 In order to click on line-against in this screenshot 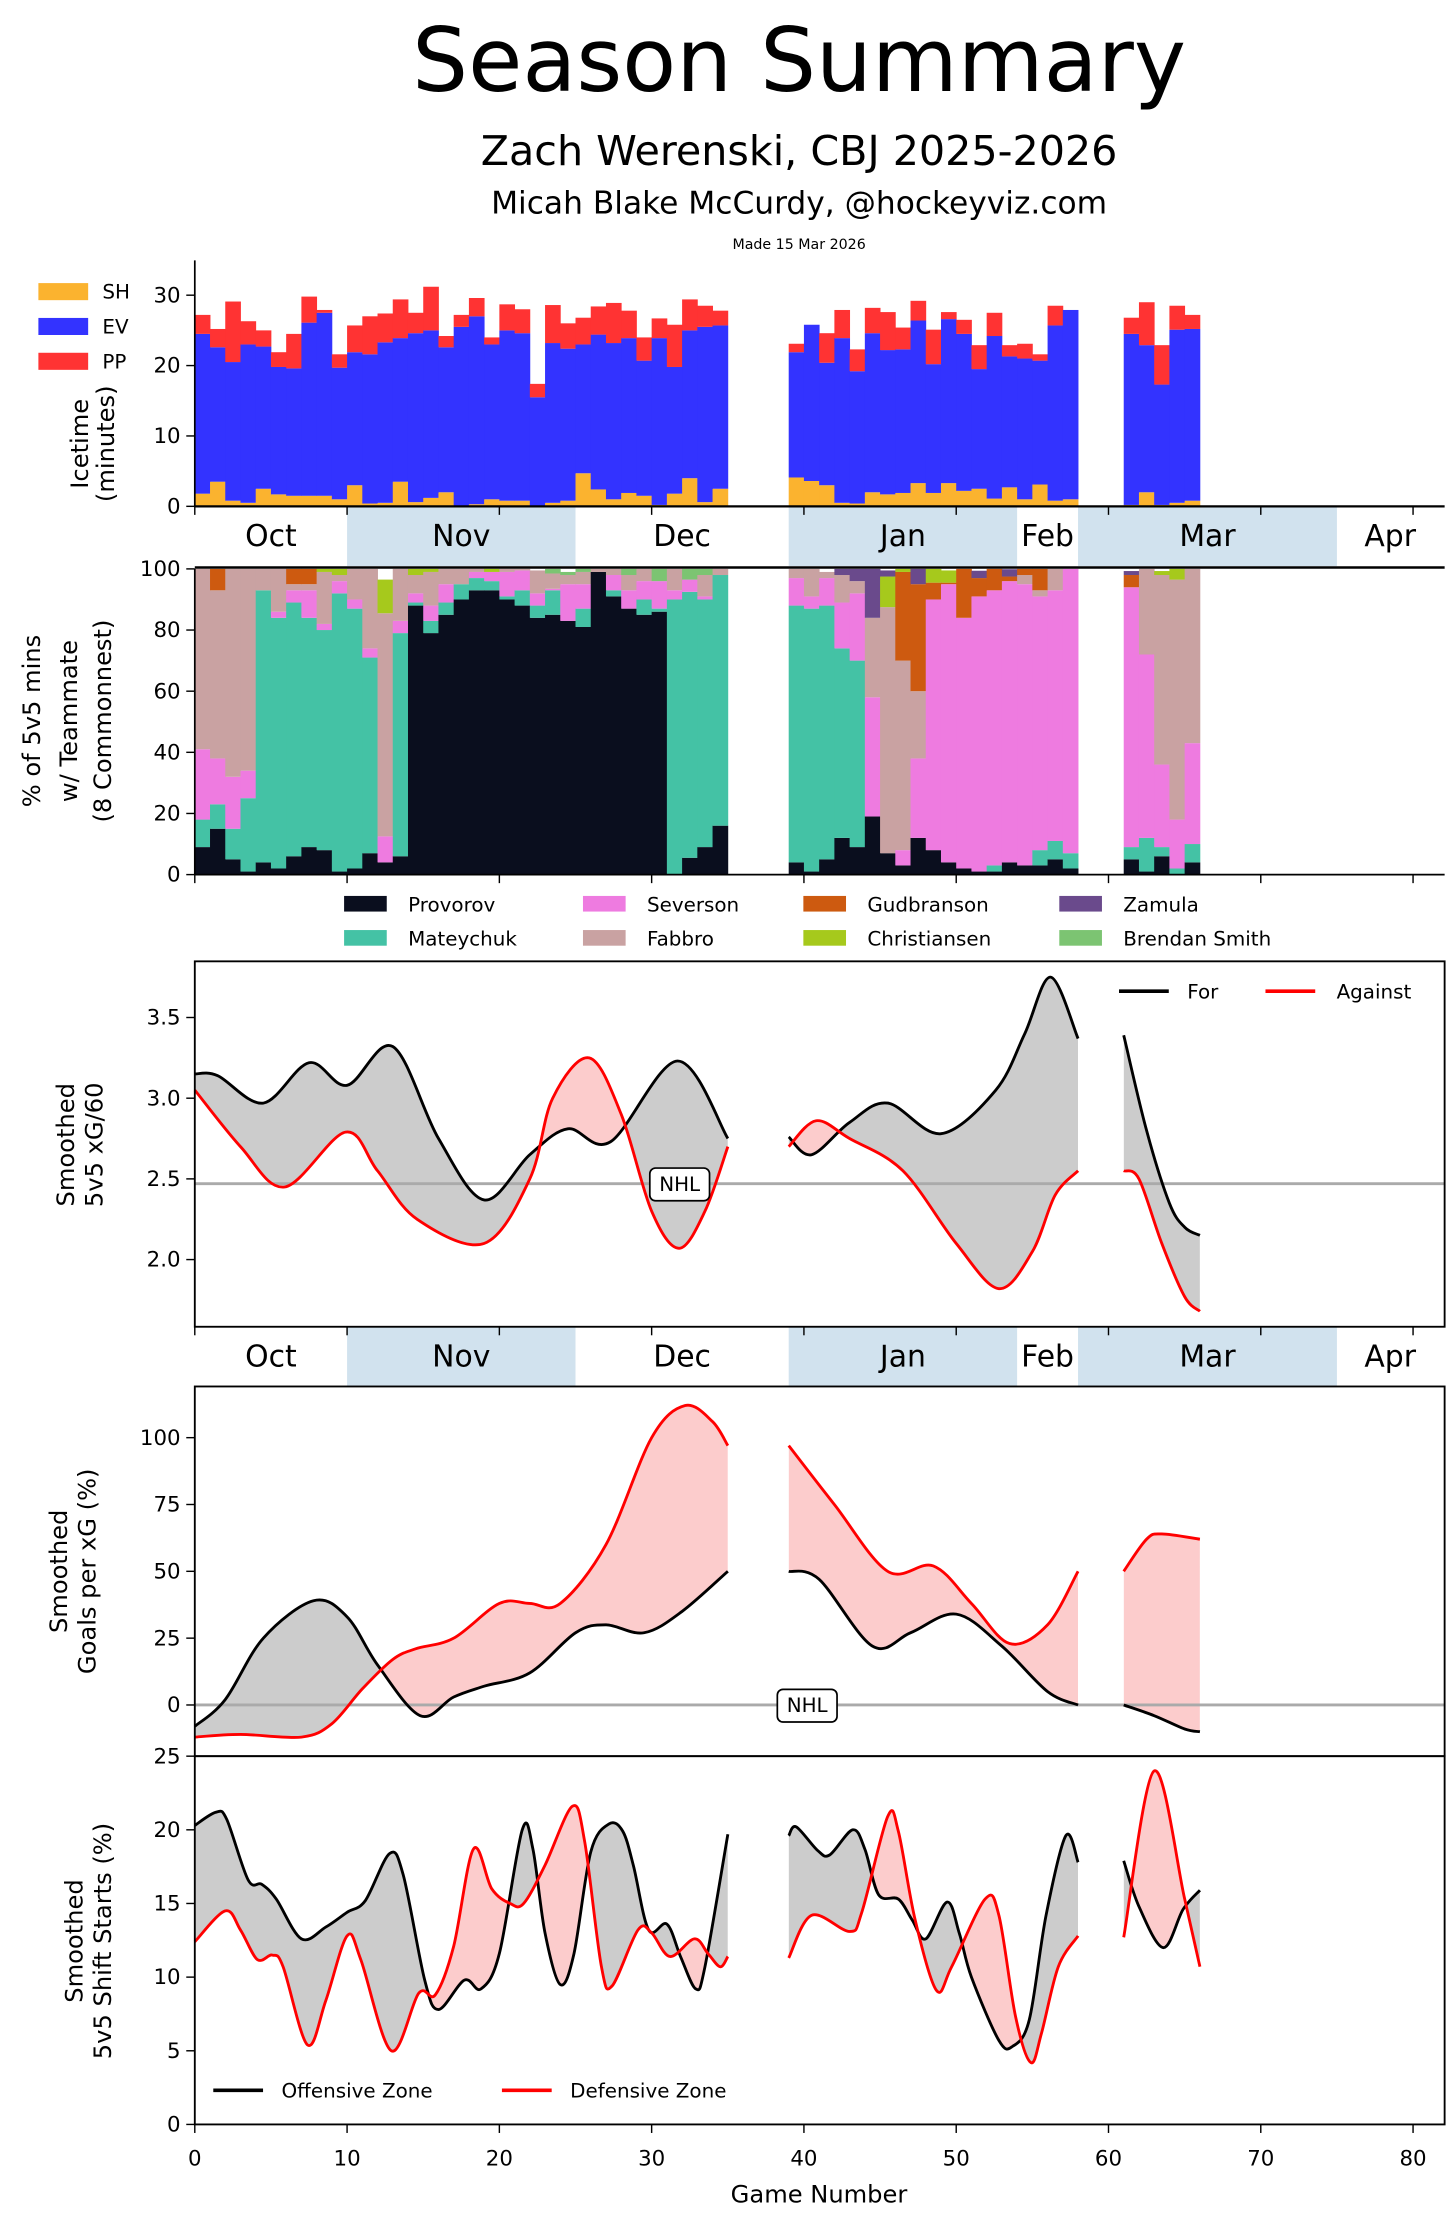, I will do `click(462, 1571)`.